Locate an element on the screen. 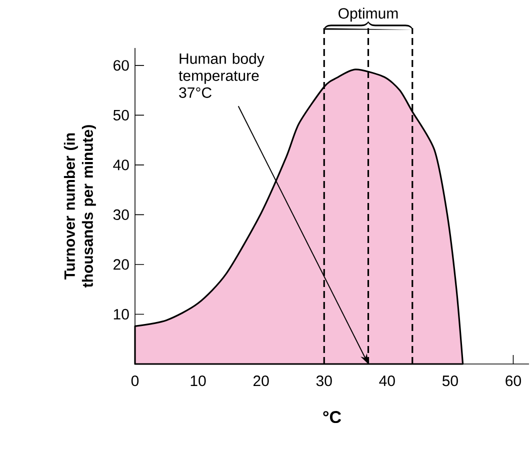  y-tick-label: 40 is located at coordinates (121, 165).